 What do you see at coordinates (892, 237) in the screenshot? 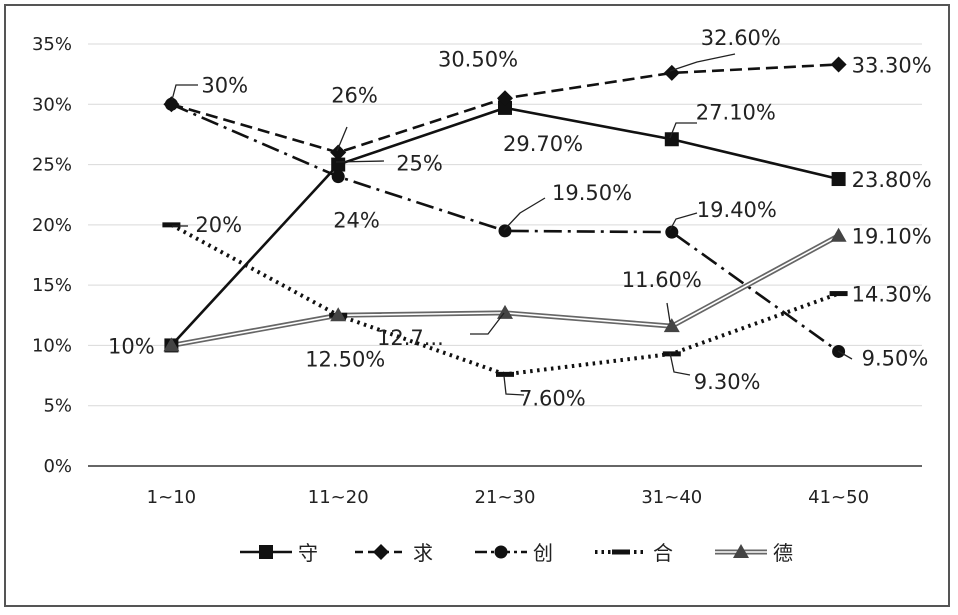
I see `data-label: 19.10%` at bounding box center [892, 237].